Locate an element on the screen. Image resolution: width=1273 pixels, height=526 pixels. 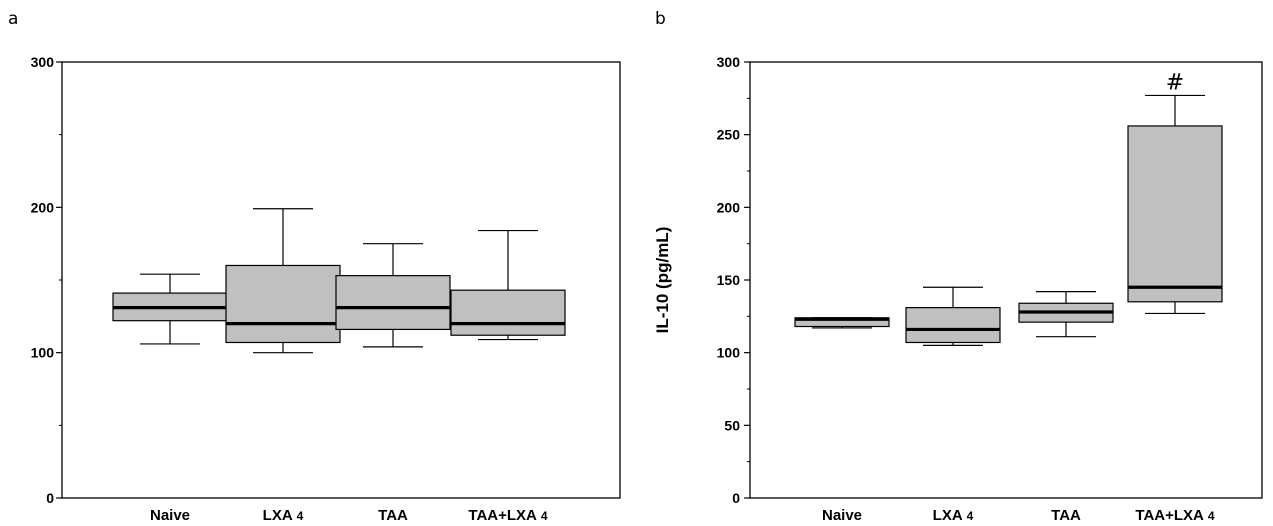
panel-a-x-category-label: Naive is located at coordinates (170, 515).